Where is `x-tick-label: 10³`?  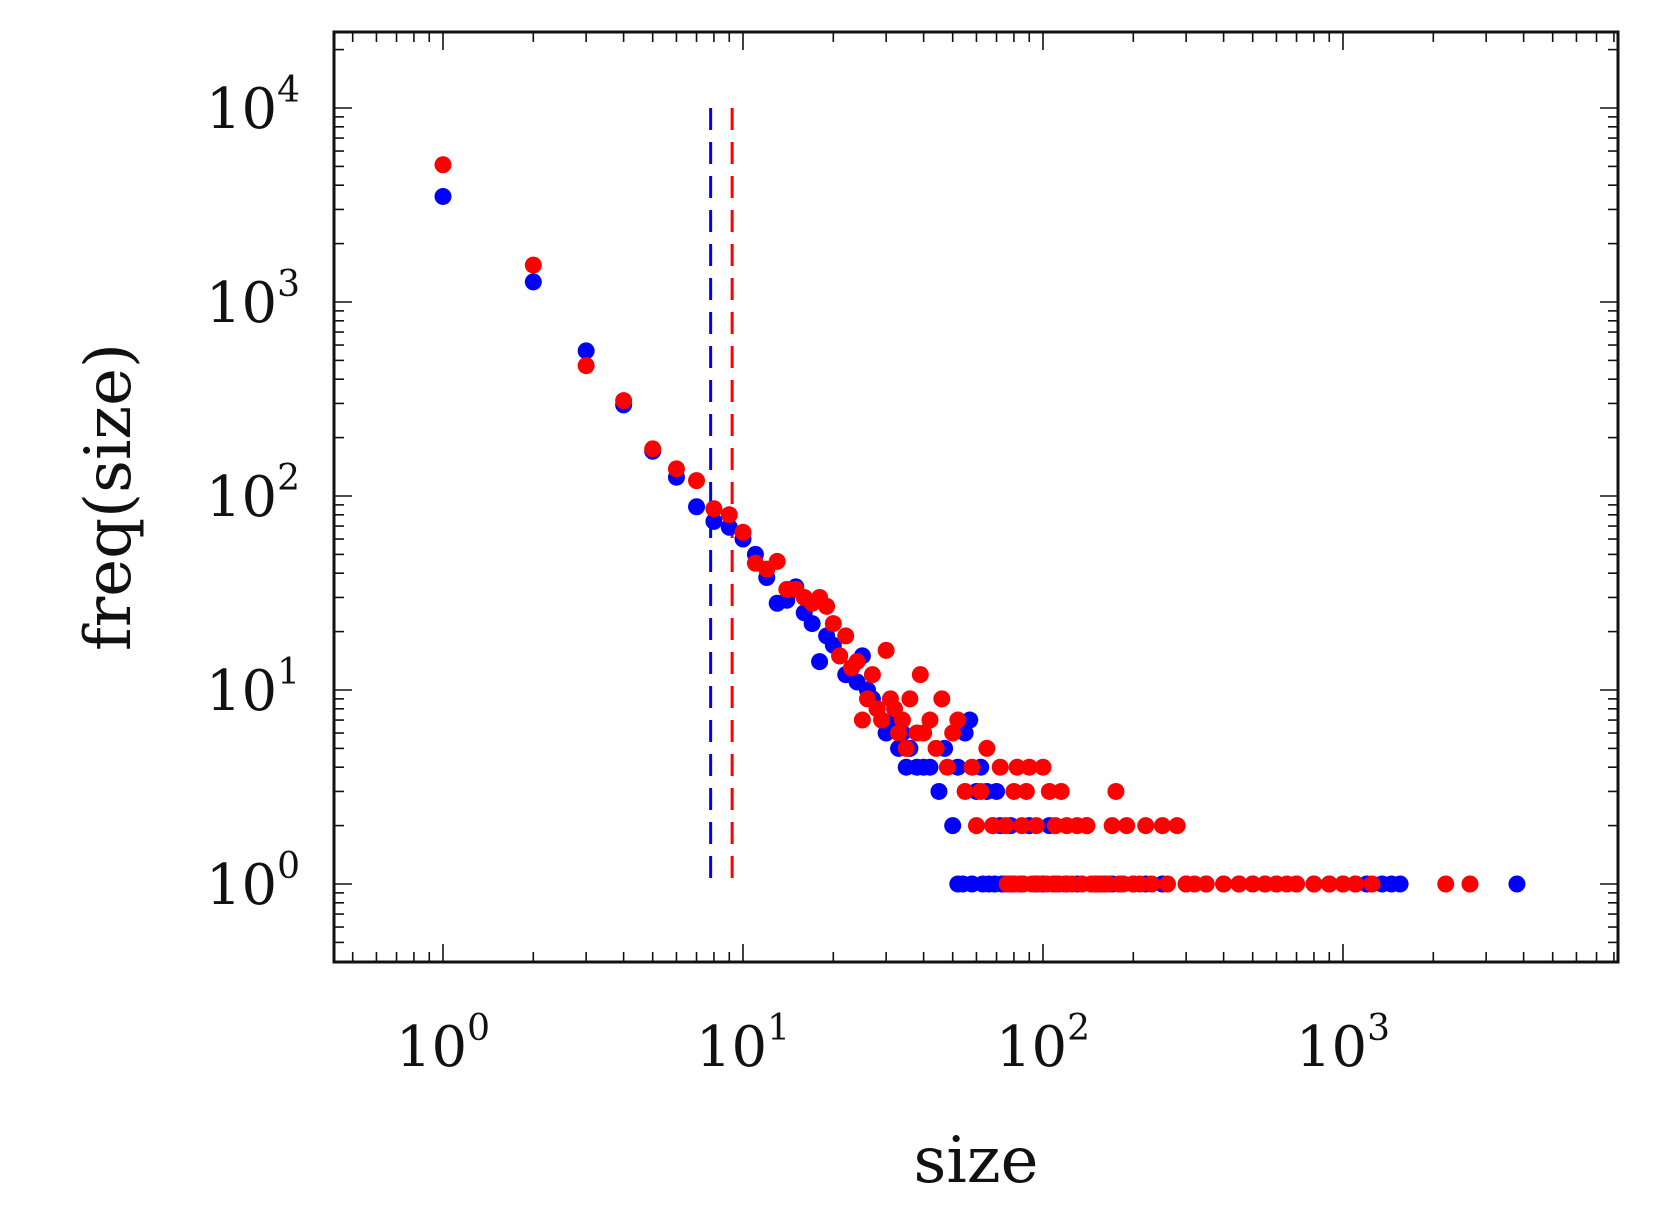
x-tick-label: 10³ is located at coordinates (1343, 1044).